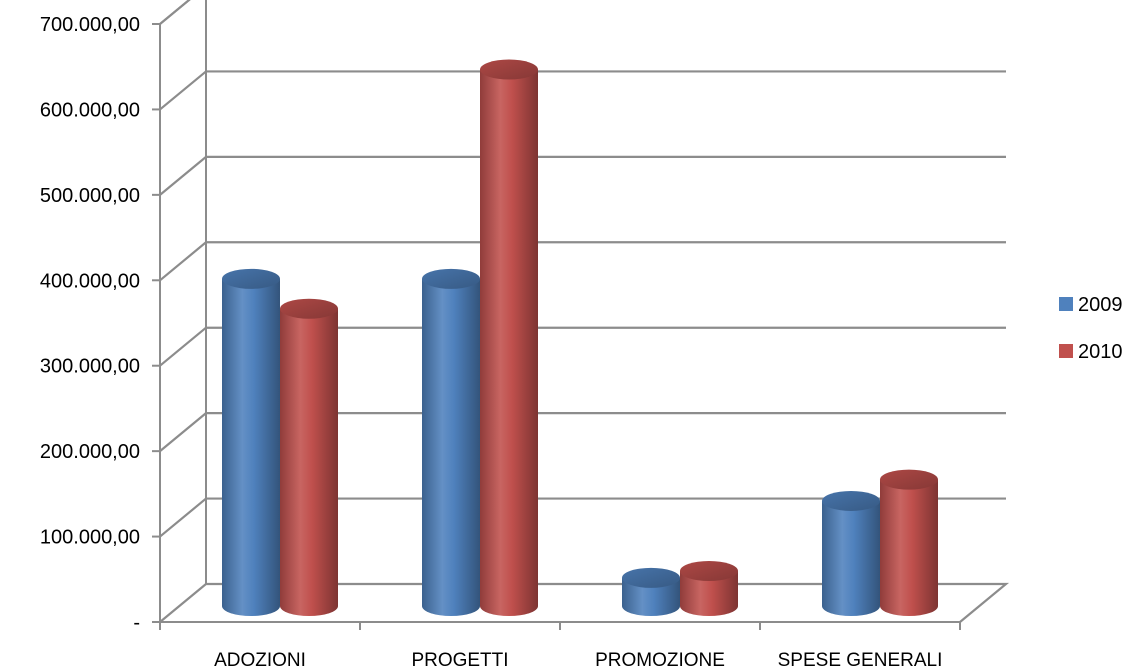 This screenshot has width=1140, height=672. What do you see at coordinates (660, 660) in the screenshot?
I see `x-category-label: PROMOZIONE` at bounding box center [660, 660].